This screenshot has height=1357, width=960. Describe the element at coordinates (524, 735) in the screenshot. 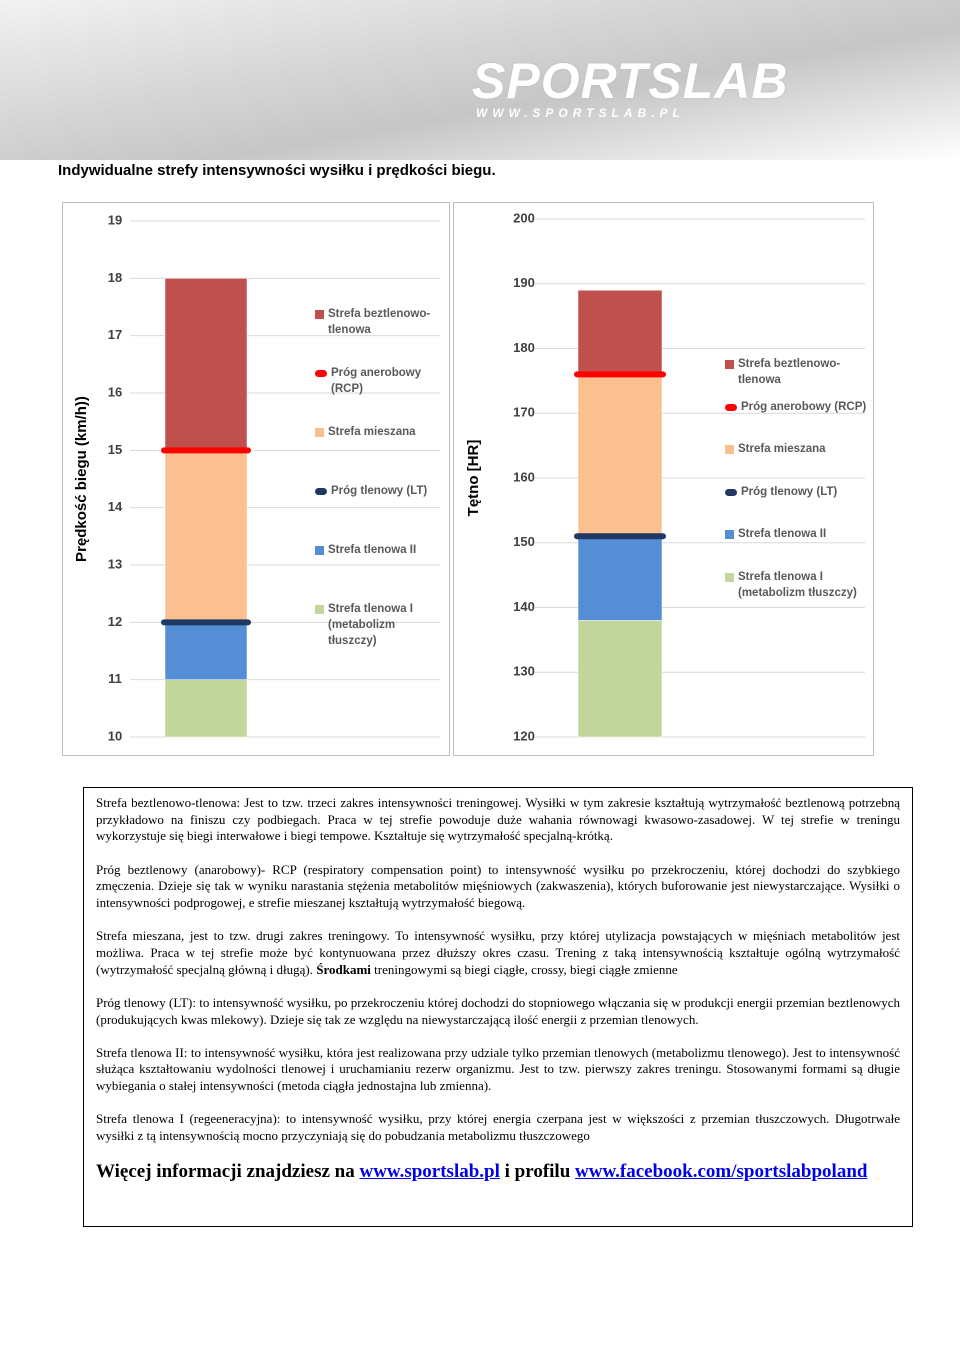

I see `y-tick-label: 120` at that location.